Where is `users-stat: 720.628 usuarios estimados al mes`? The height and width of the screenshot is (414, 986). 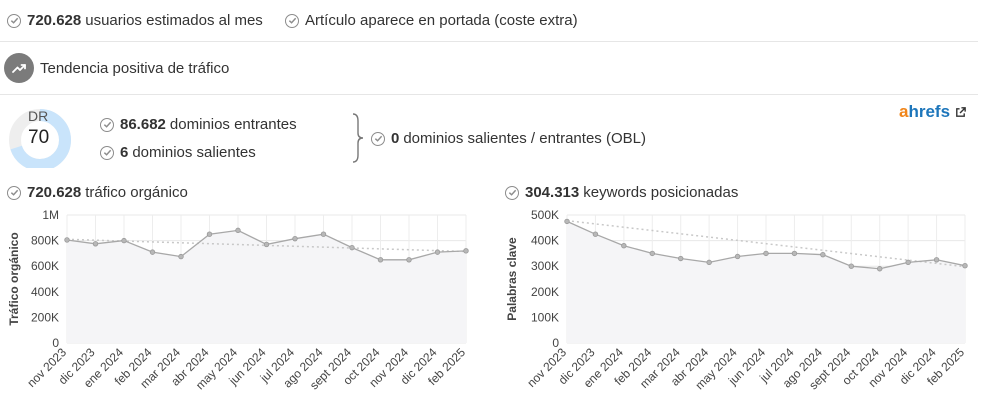 users-stat: 720.628 usuarios estimados al mes is located at coordinates (135, 20).